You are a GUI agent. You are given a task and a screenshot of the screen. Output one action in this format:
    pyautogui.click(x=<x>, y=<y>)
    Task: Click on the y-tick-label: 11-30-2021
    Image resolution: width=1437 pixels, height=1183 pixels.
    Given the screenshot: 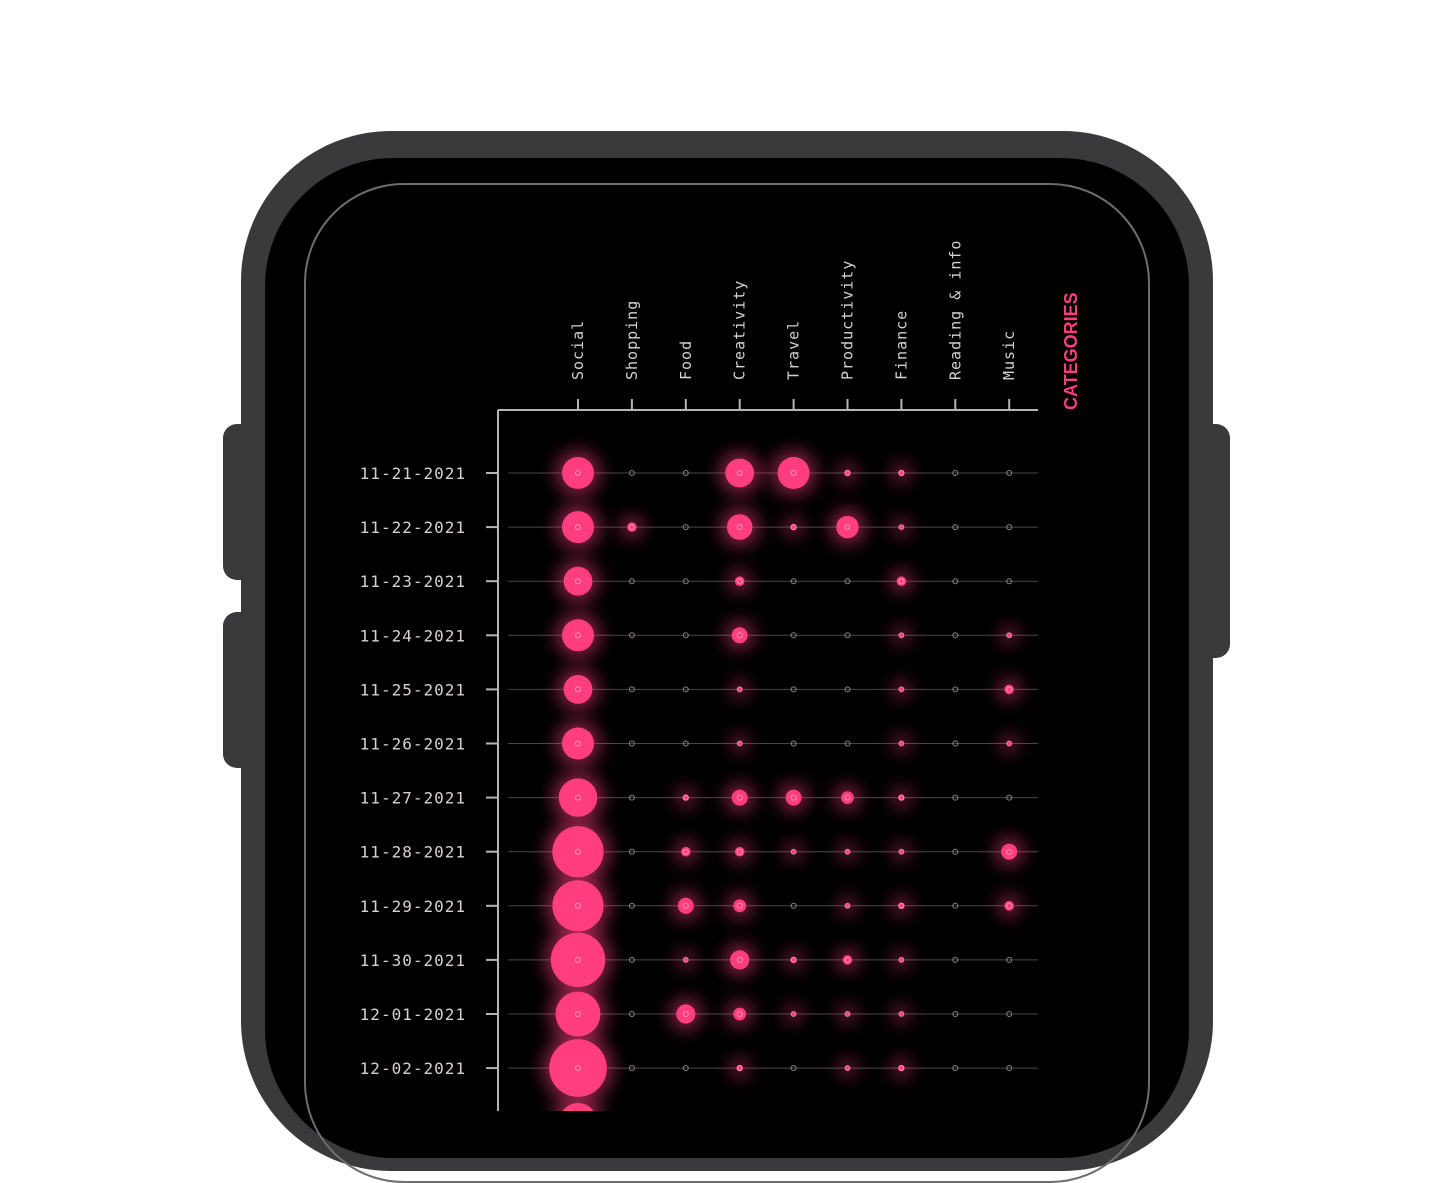 What is the action you would take?
    pyautogui.click(x=413, y=960)
    